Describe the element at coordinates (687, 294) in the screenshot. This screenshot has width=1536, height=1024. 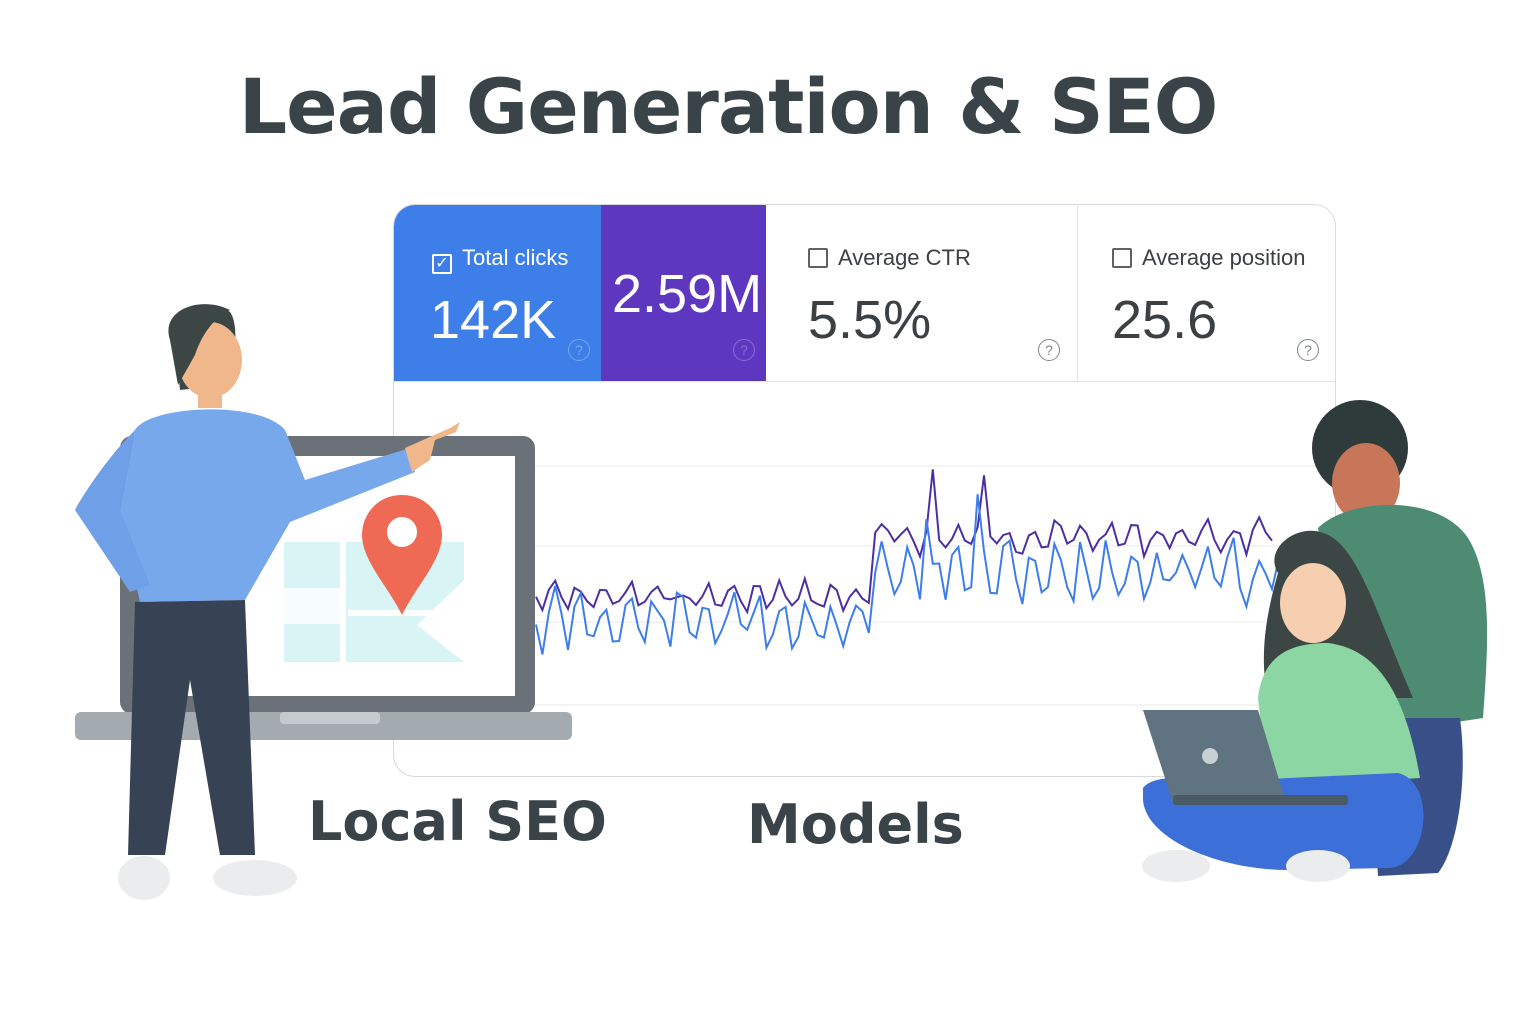
I see `metric-value: 2.59M` at that location.